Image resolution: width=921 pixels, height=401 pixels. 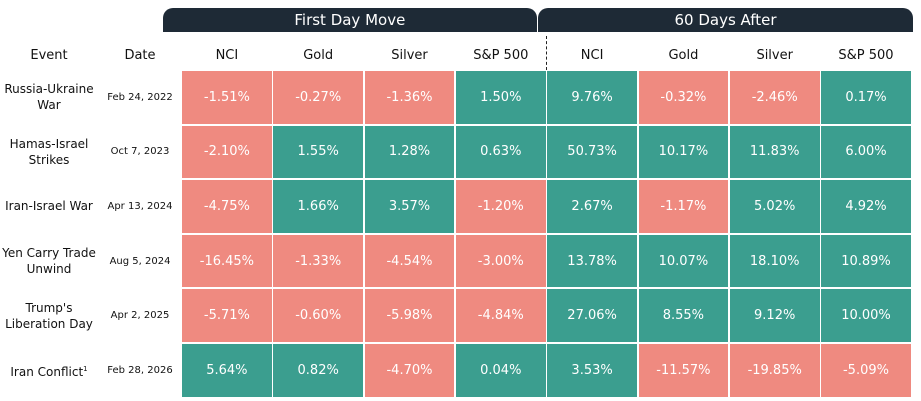 I want to click on date-label: Oct 7, 2023, so click(x=140, y=152).